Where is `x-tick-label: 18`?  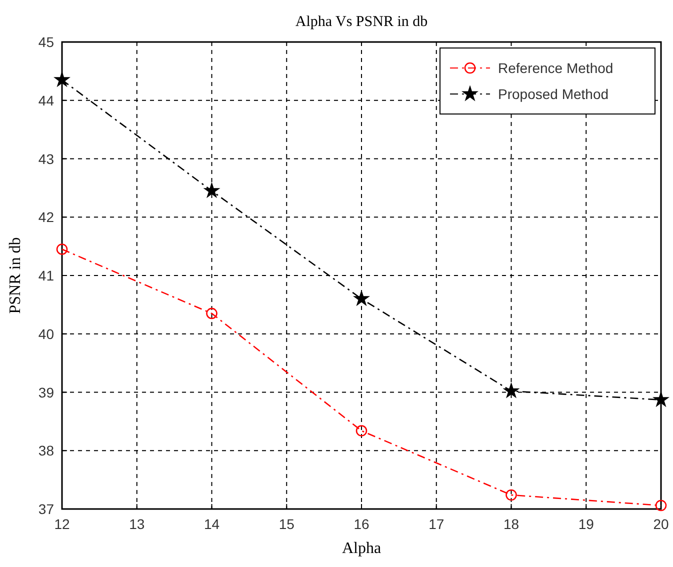 x-tick-label: 18 is located at coordinates (511, 524).